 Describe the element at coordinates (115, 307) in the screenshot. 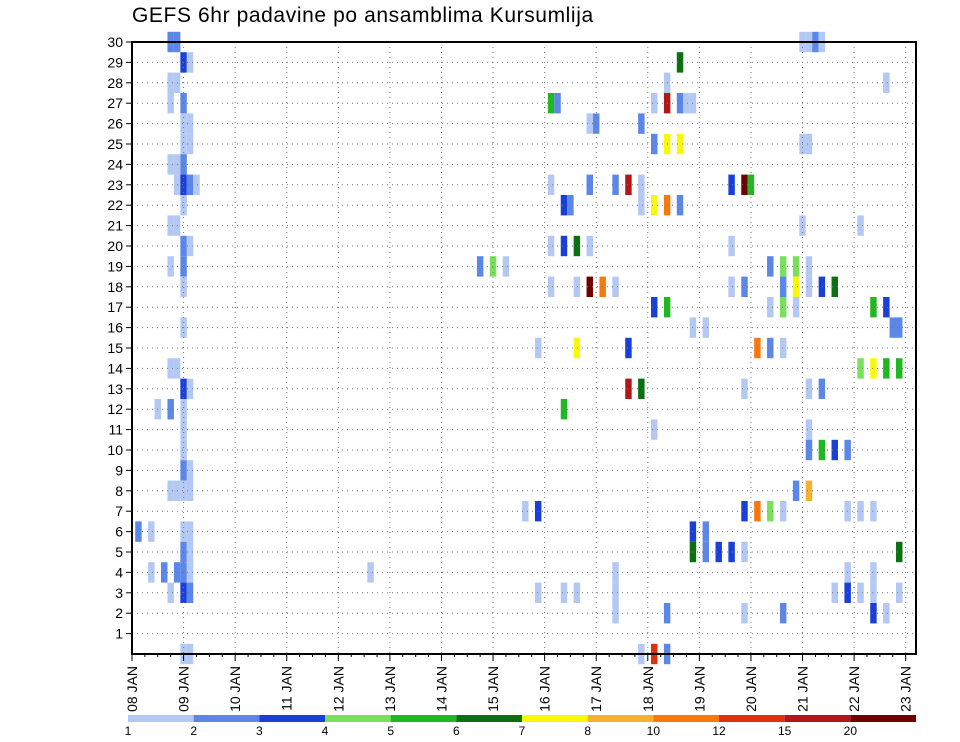

I see `y-tick-label: 17` at that location.